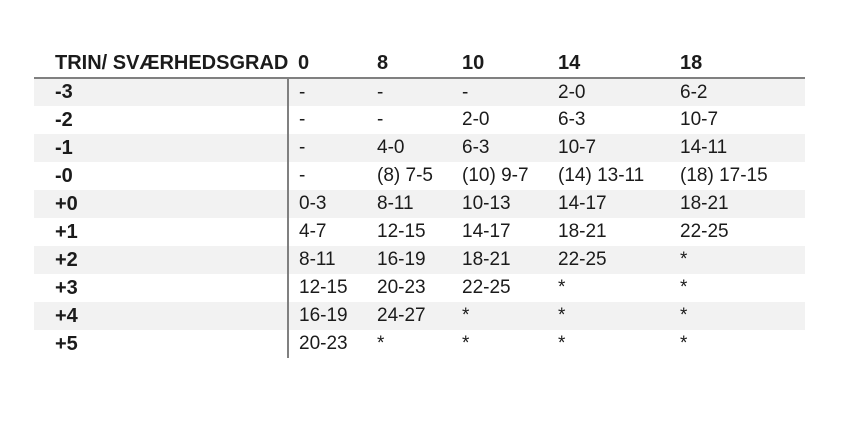 The width and height of the screenshot is (868, 431). What do you see at coordinates (486, 203) in the screenshot?
I see `table-cell: 10-13` at bounding box center [486, 203].